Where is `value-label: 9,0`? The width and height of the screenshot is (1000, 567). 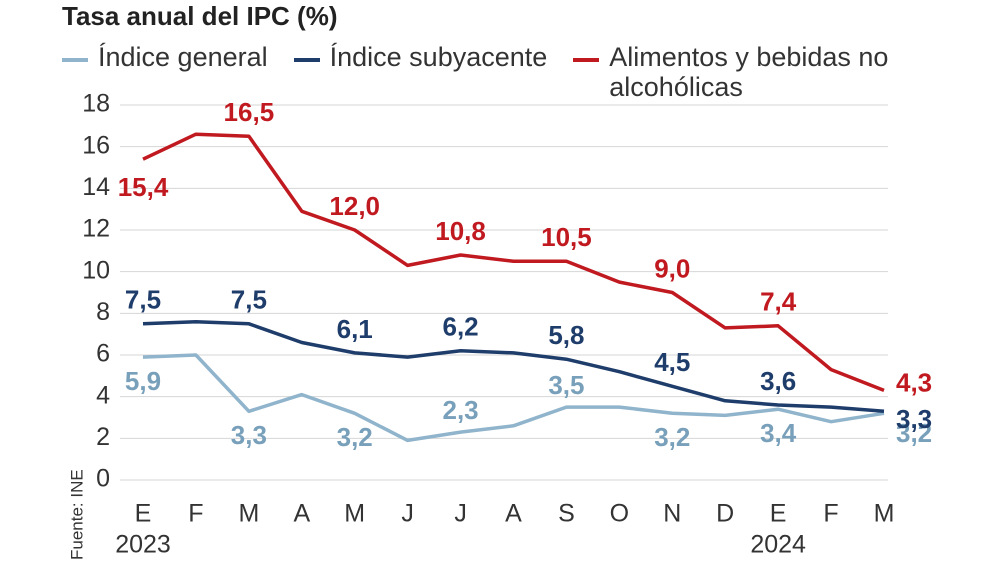 value-label: 9,0 is located at coordinates (672, 268).